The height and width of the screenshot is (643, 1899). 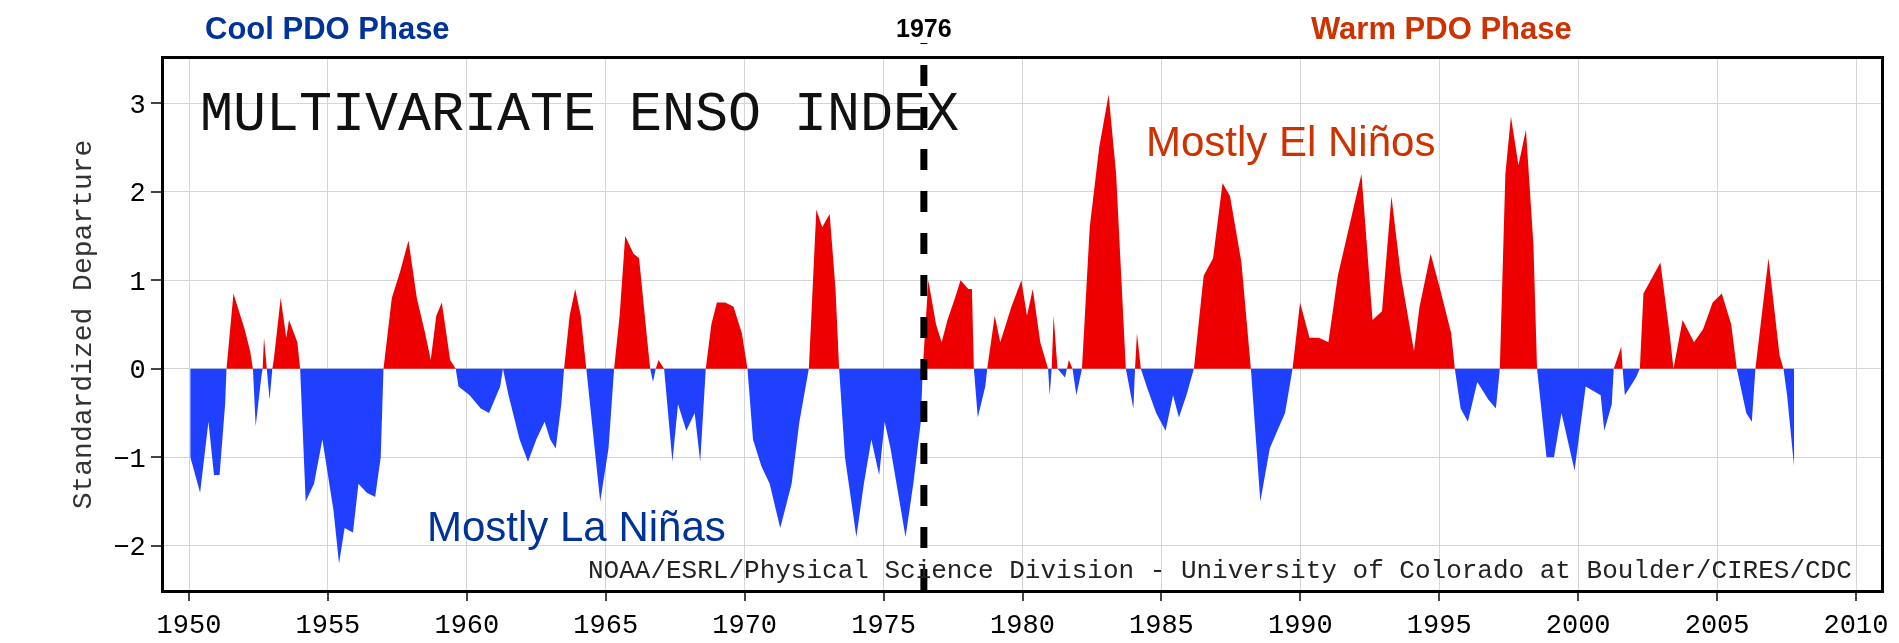 What do you see at coordinates (189, 626) in the screenshot?
I see `x-tick-label: 1950` at bounding box center [189, 626].